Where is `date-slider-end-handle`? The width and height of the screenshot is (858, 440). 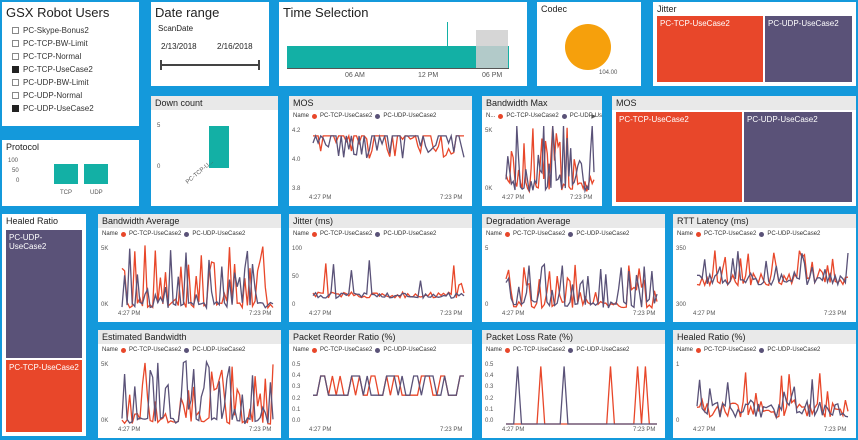 date-slider-end-handle is located at coordinates (259, 65).